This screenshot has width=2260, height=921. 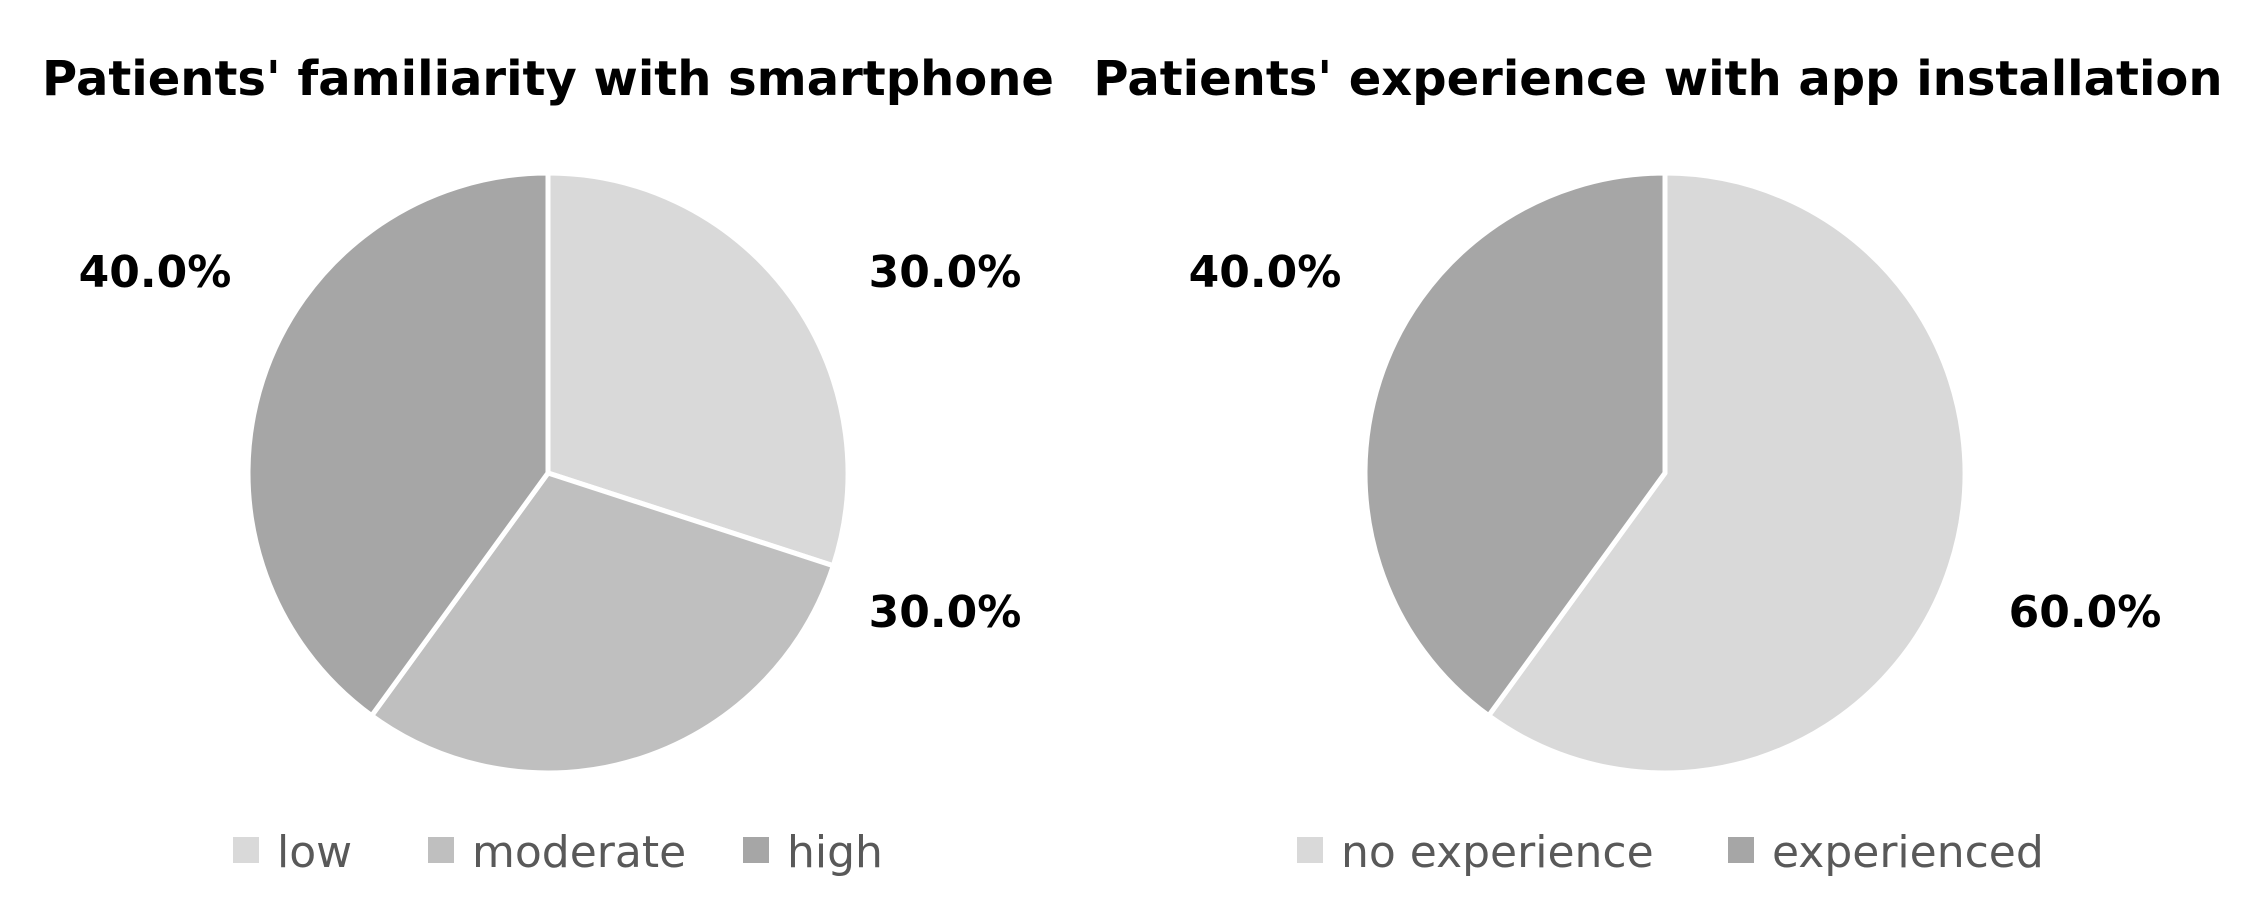 What do you see at coordinates (1727, 473) in the screenshot?
I see `pie-slice-no-experience` at bounding box center [1727, 473].